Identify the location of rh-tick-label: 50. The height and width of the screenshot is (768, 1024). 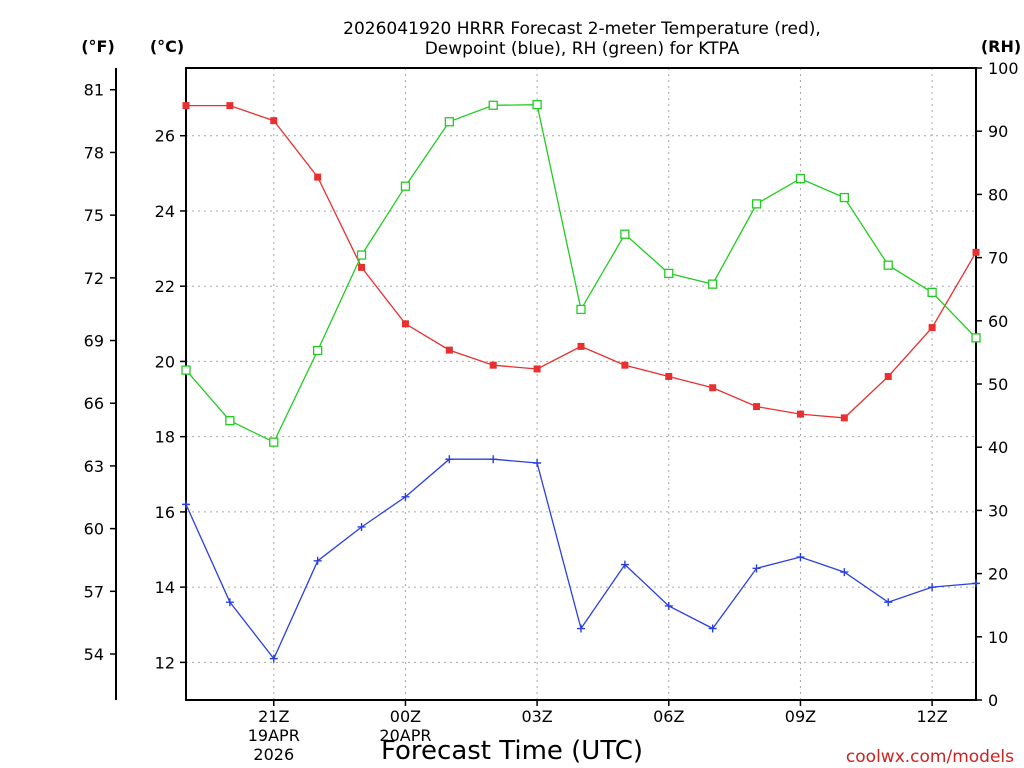
(998, 384).